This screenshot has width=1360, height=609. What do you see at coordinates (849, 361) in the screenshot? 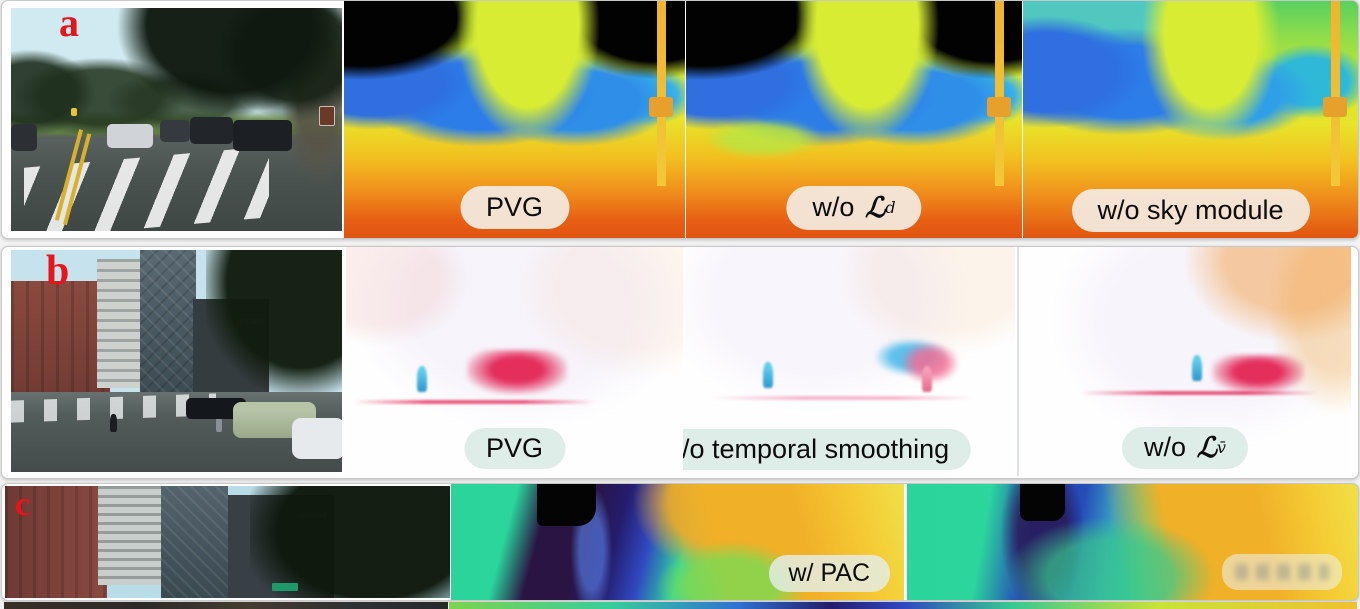
I see `flow-map-wo-temporal-smoothing: w/o temporal smoothing` at bounding box center [849, 361].